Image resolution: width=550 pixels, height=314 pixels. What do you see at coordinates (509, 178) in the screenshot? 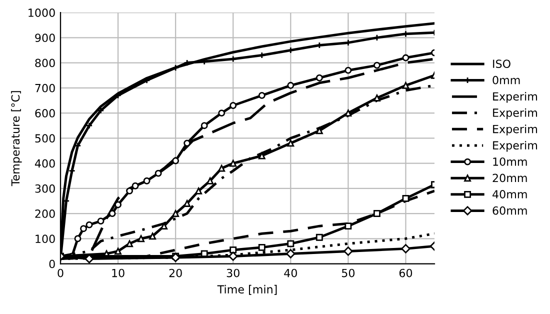
I see `legend-label: 20mm` at bounding box center [509, 178].